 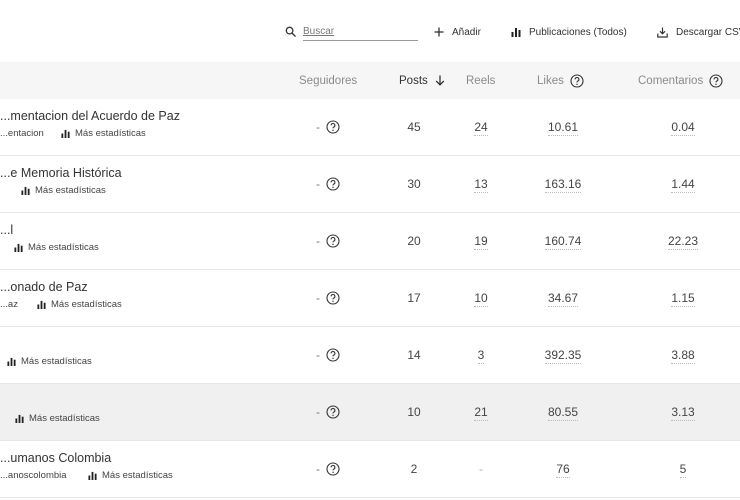 What do you see at coordinates (563, 128) in the screenshot?
I see `likes-cell: 10.61` at bounding box center [563, 128].